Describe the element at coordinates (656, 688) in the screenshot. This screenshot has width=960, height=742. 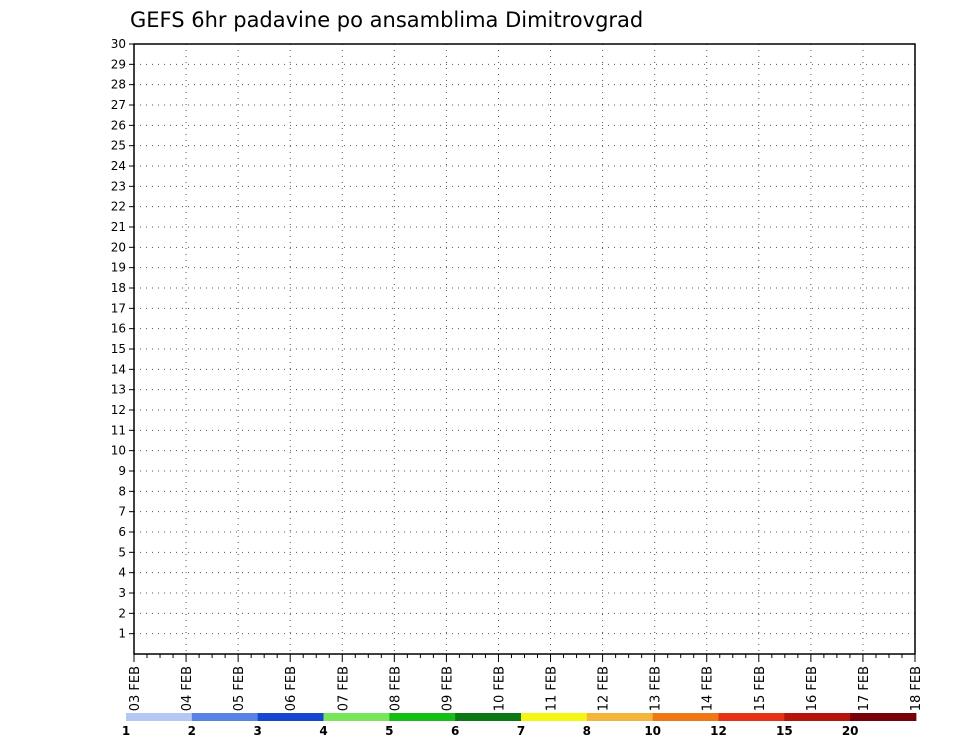
I see `x-tick-label: 13 FEB` at that location.